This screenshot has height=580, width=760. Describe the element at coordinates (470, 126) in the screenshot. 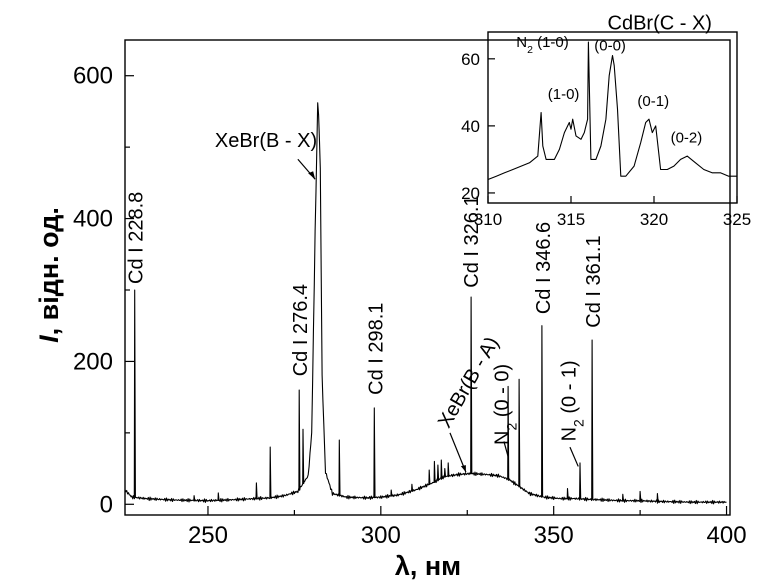

I see `inset-y-tick-label: 40` at that location.